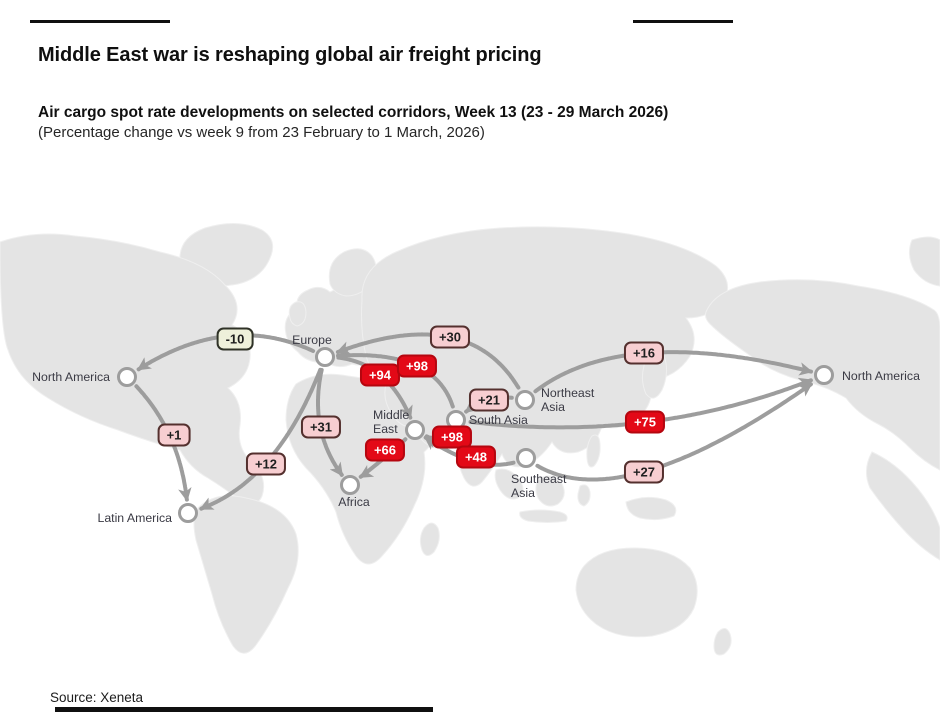 The height and width of the screenshot is (712, 940). Describe the element at coordinates (543, 516) in the screenshot. I see `landmass-java` at that location.